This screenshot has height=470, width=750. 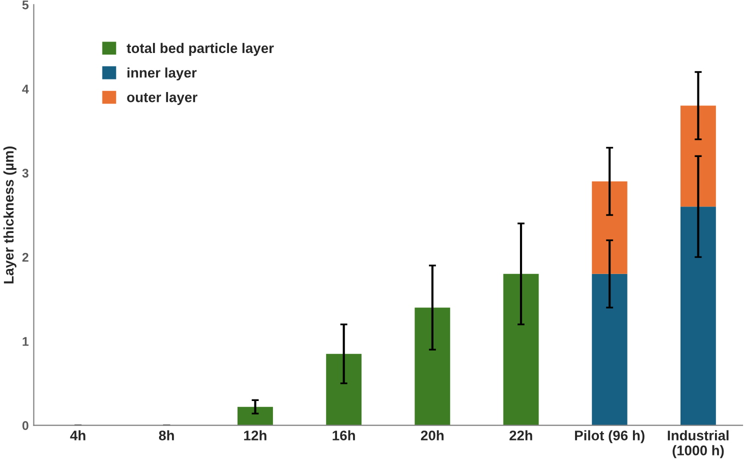 I want to click on x-tick-label: 16h, so click(x=343, y=435).